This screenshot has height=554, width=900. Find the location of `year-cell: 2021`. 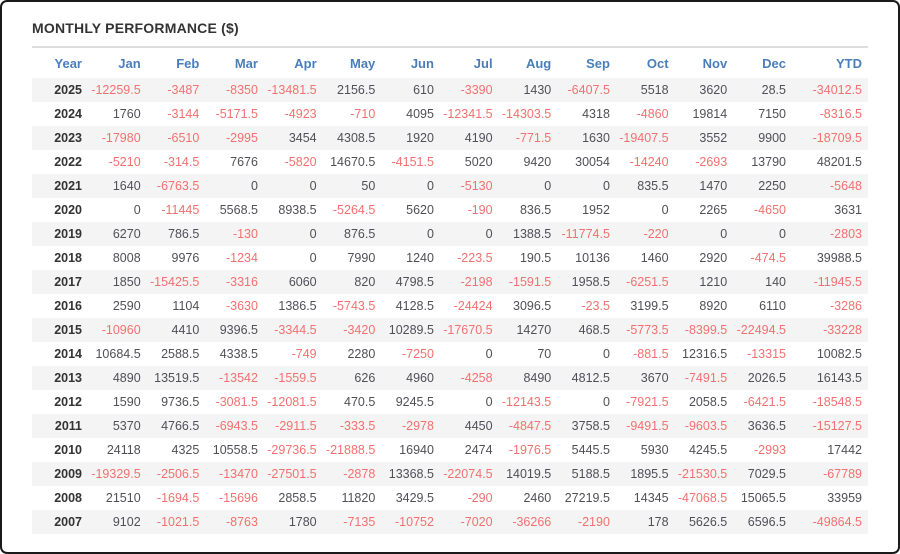

year-cell: 2021 is located at coordinates (68, 186).